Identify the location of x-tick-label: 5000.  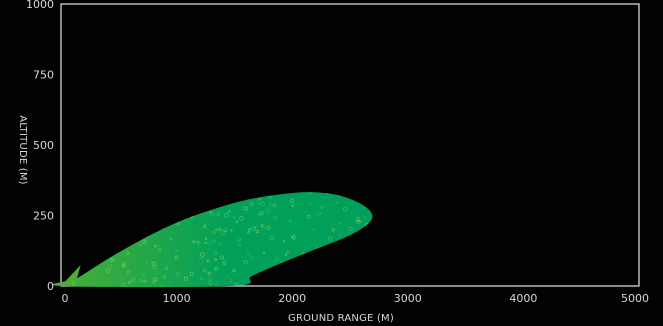
(635, 298).